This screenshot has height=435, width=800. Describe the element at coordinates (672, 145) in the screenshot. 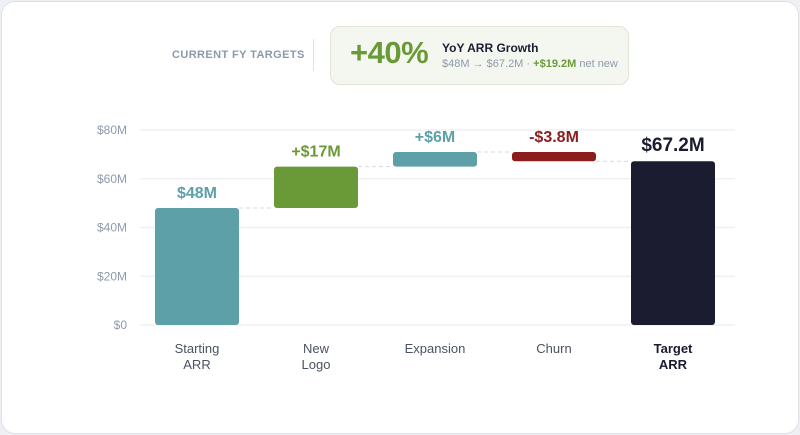

I see `data-label: $67.2M` at that location.